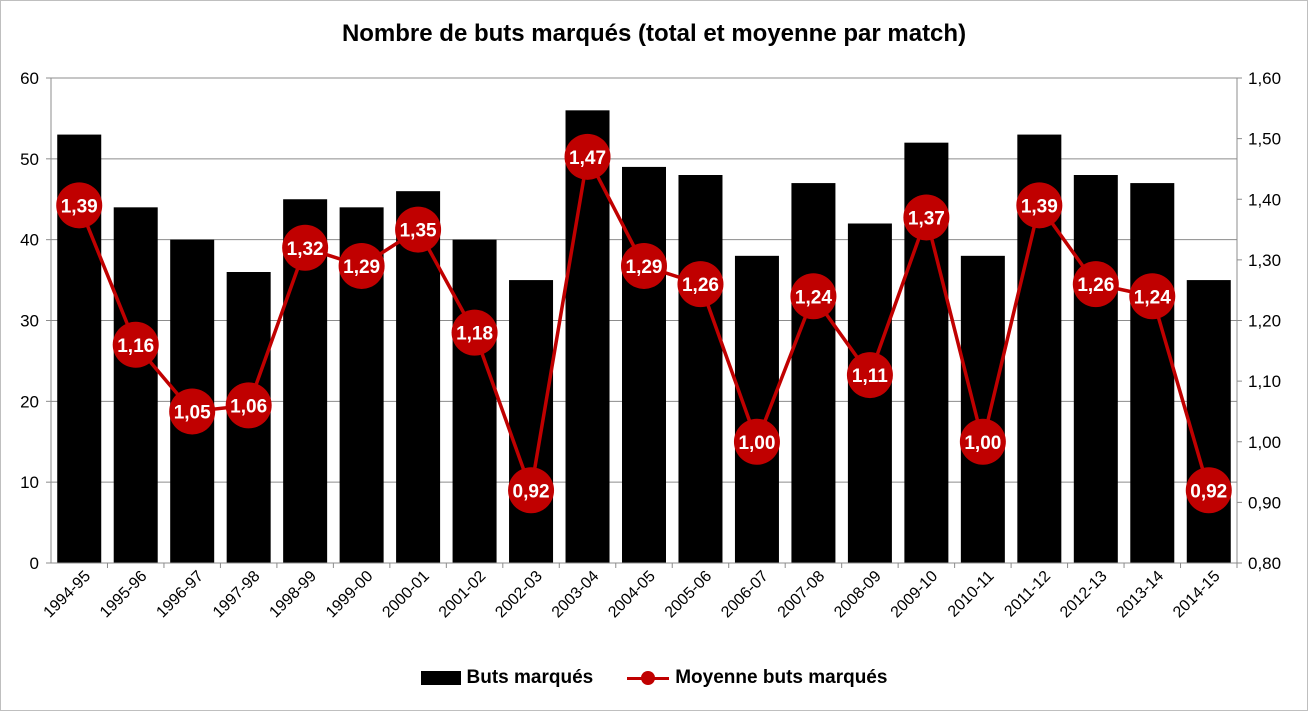 This screenshot has width=1308, height=711. Describe the element at coordinates (406, 595) in the screenshot. I see `x-category-label: 2000-01` at that location.